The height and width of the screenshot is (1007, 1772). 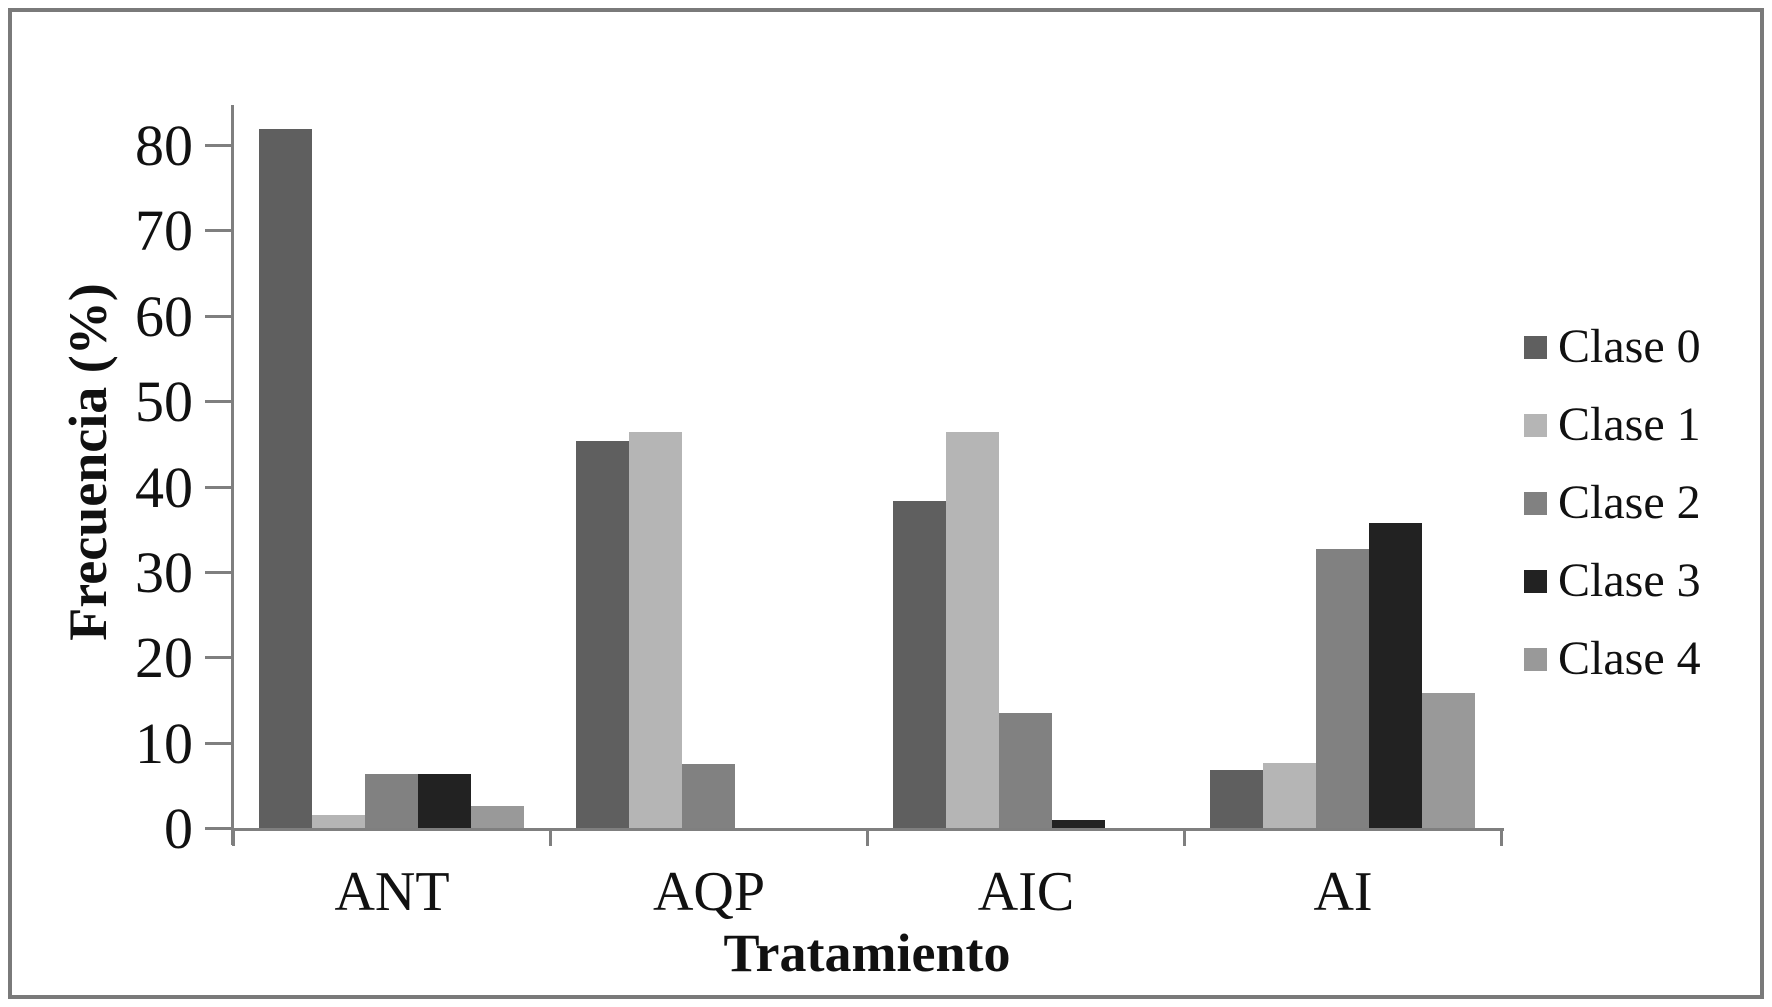 What do you see at coordinates (178, 828) in the screenshot?
I see `y-tick-label: 0` at bounding box center [178, 828].